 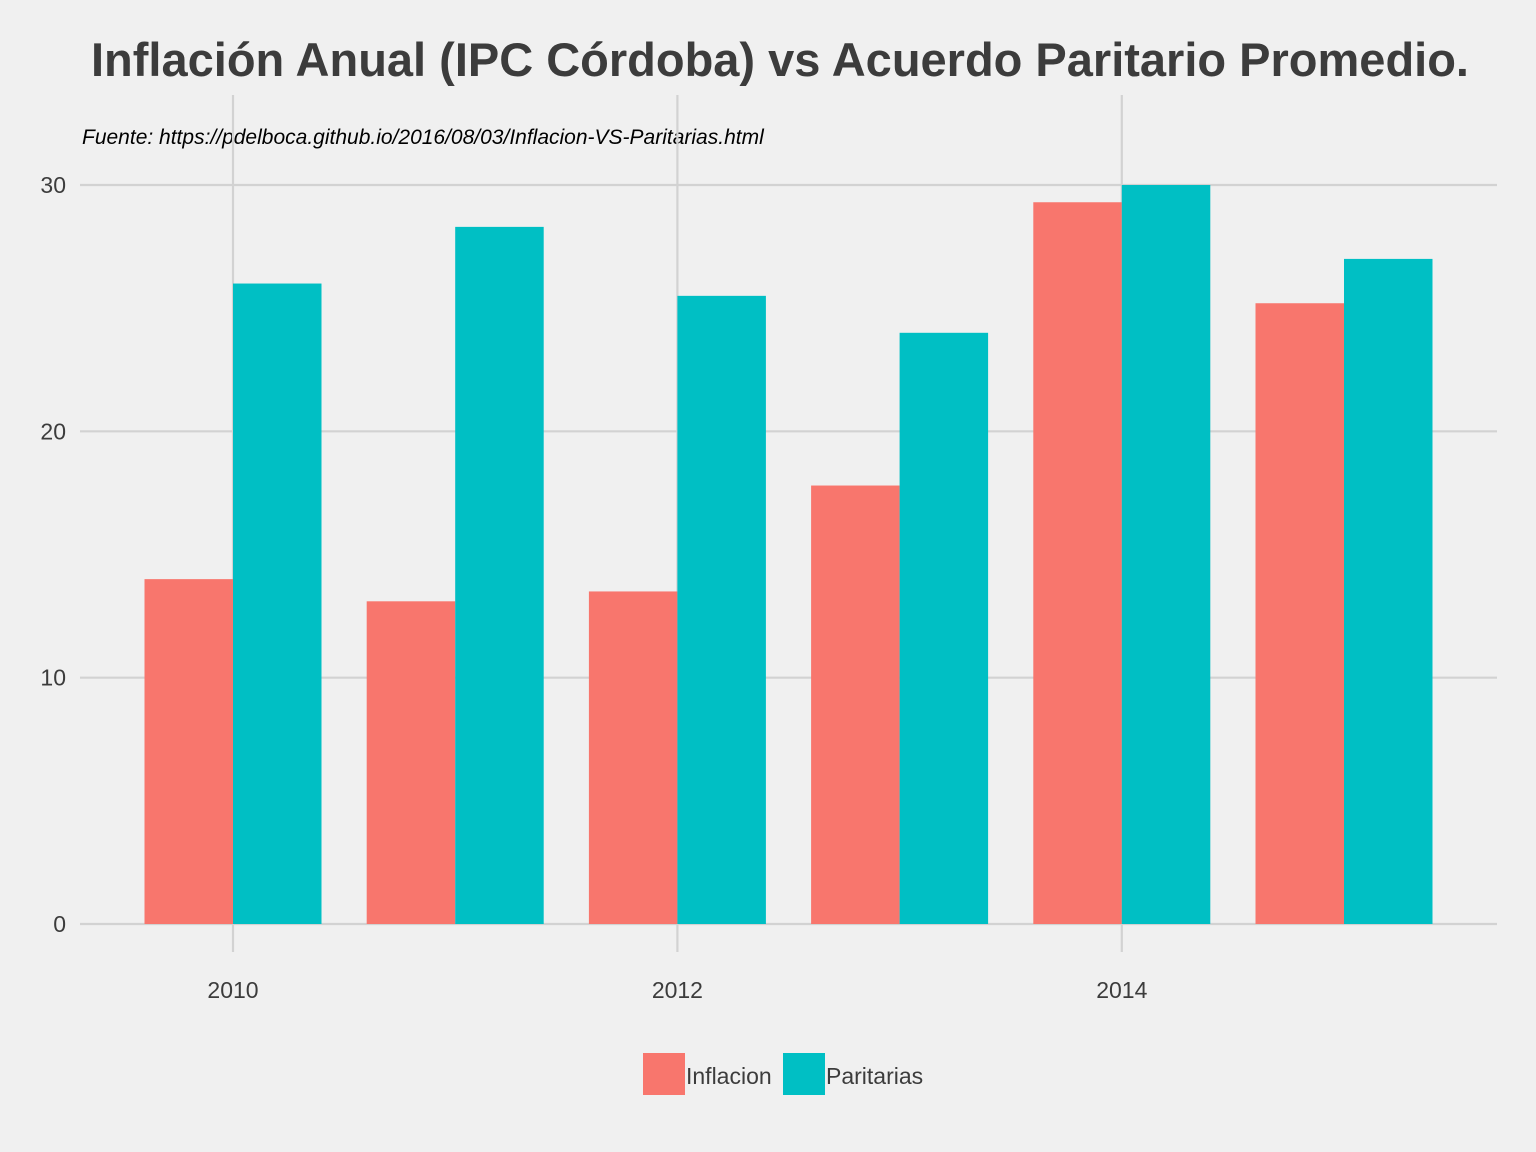 What do you see at coordinates (729, 1076) in the screenshot?
I see `legend-label-inflacion: Inflacion` at bounding box center [729, 1076].